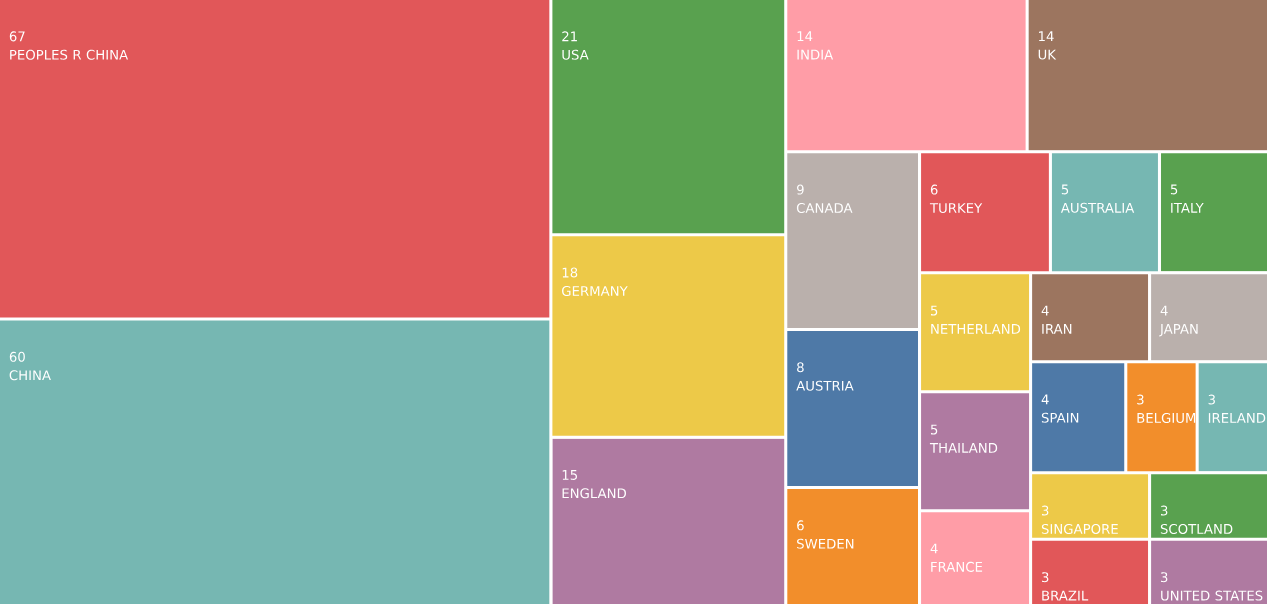  Describe the element at coordinates (1196, 528) in the screenshot. I see `category-label: SCOTLAND` at that location.